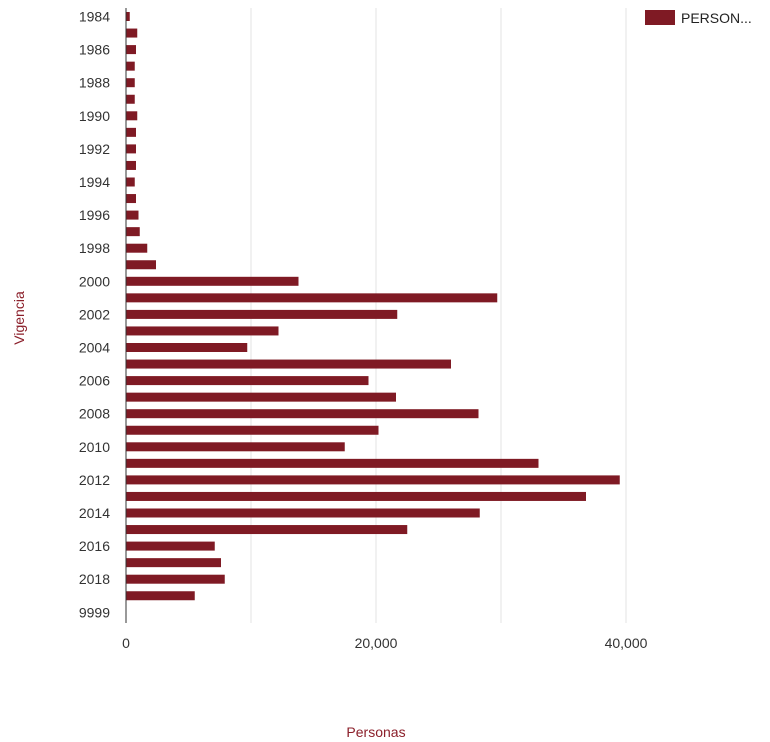  Describe the element at coordinates (94, 546) in the screenshot. I see `y-tick-label: 2016` at that location.